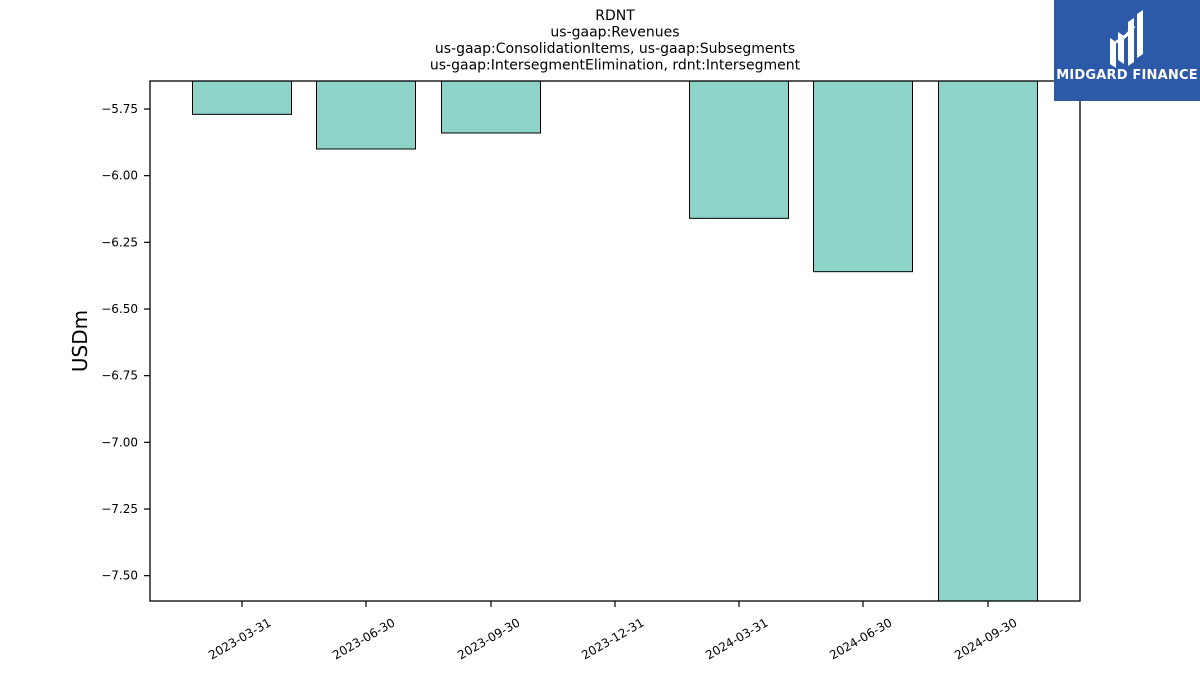 This screenshot has height=675, width=1200. What do you see at coordinates (119, 176) in the screenshot?
I see `y-tick-label: −6.00` at bounding box center [119, 176].